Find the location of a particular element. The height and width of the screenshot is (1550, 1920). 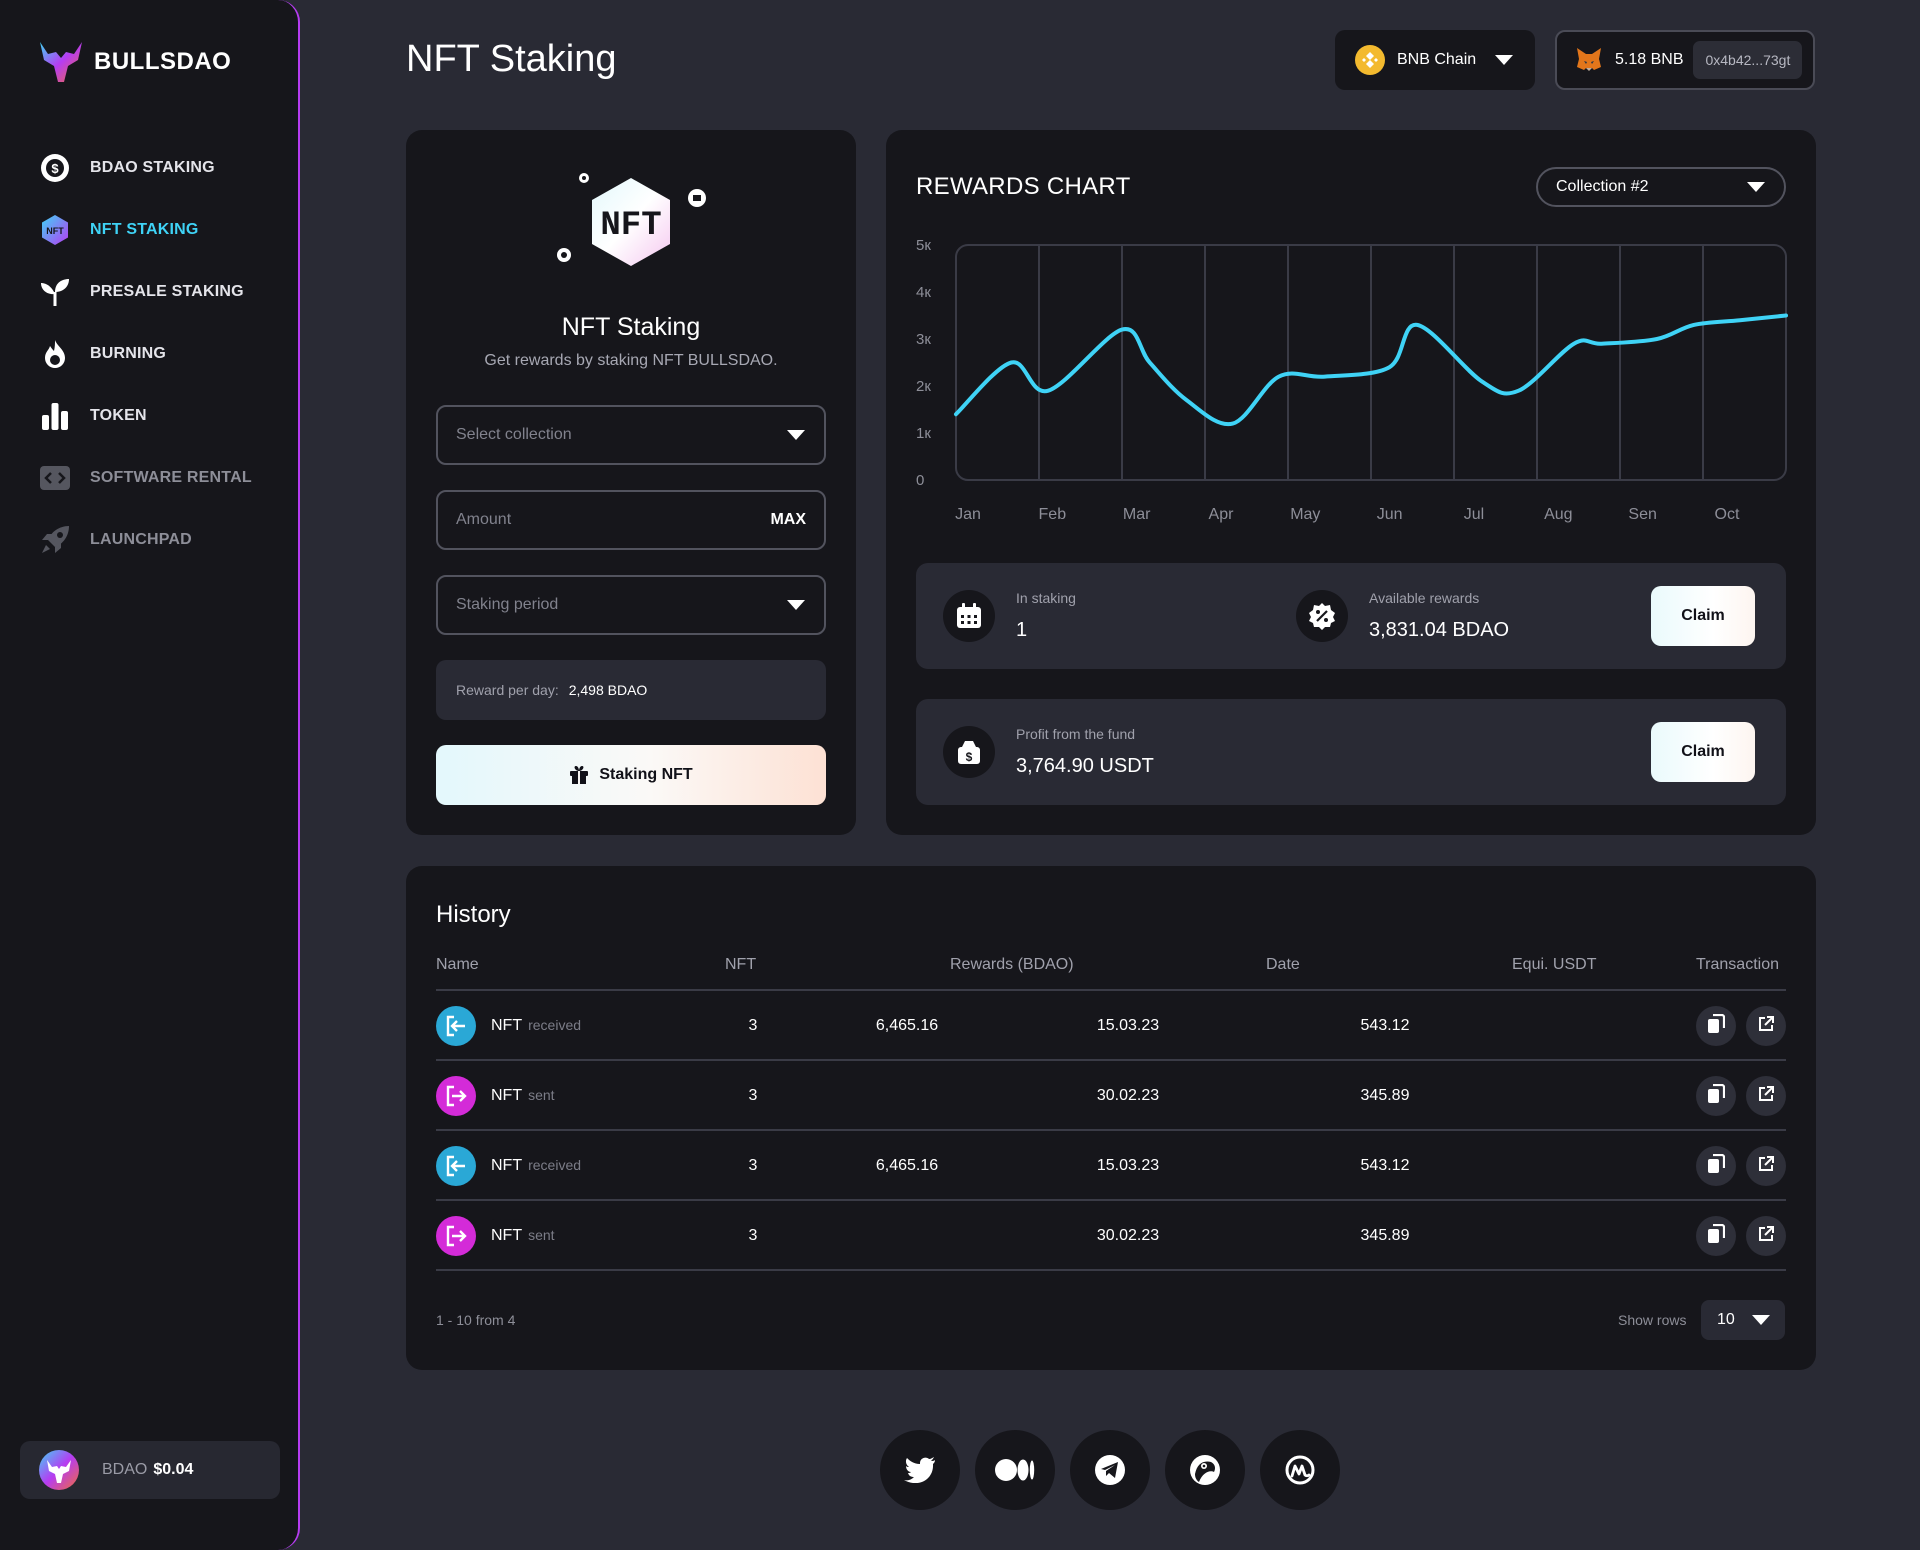

medium-link is located at coordinates (1015, 1470).